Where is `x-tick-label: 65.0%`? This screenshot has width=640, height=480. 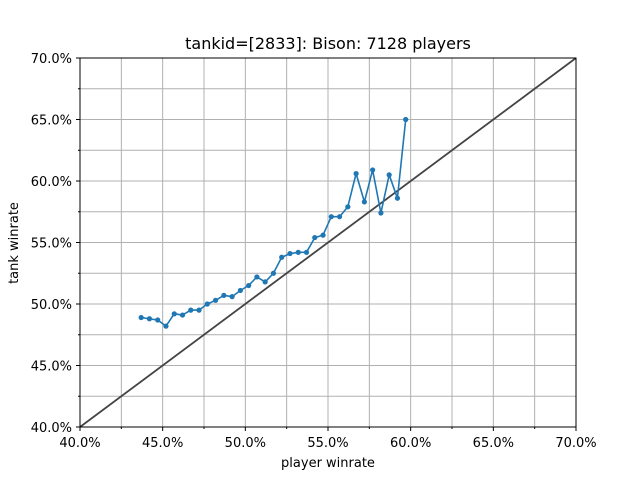 x-tick-label: 65.0% is located at coordinates (493, 443).